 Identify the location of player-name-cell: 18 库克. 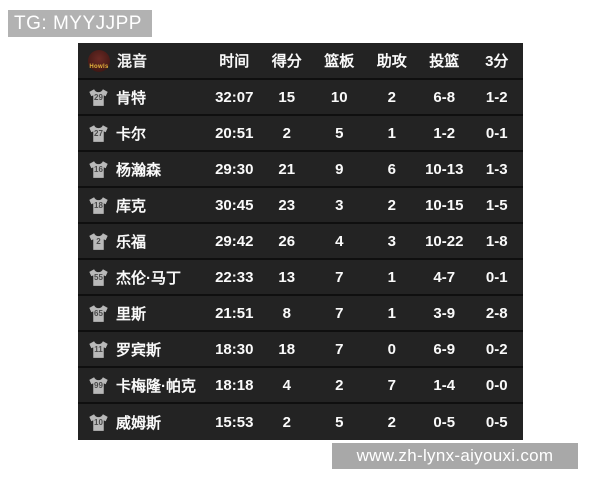
(143, 205).